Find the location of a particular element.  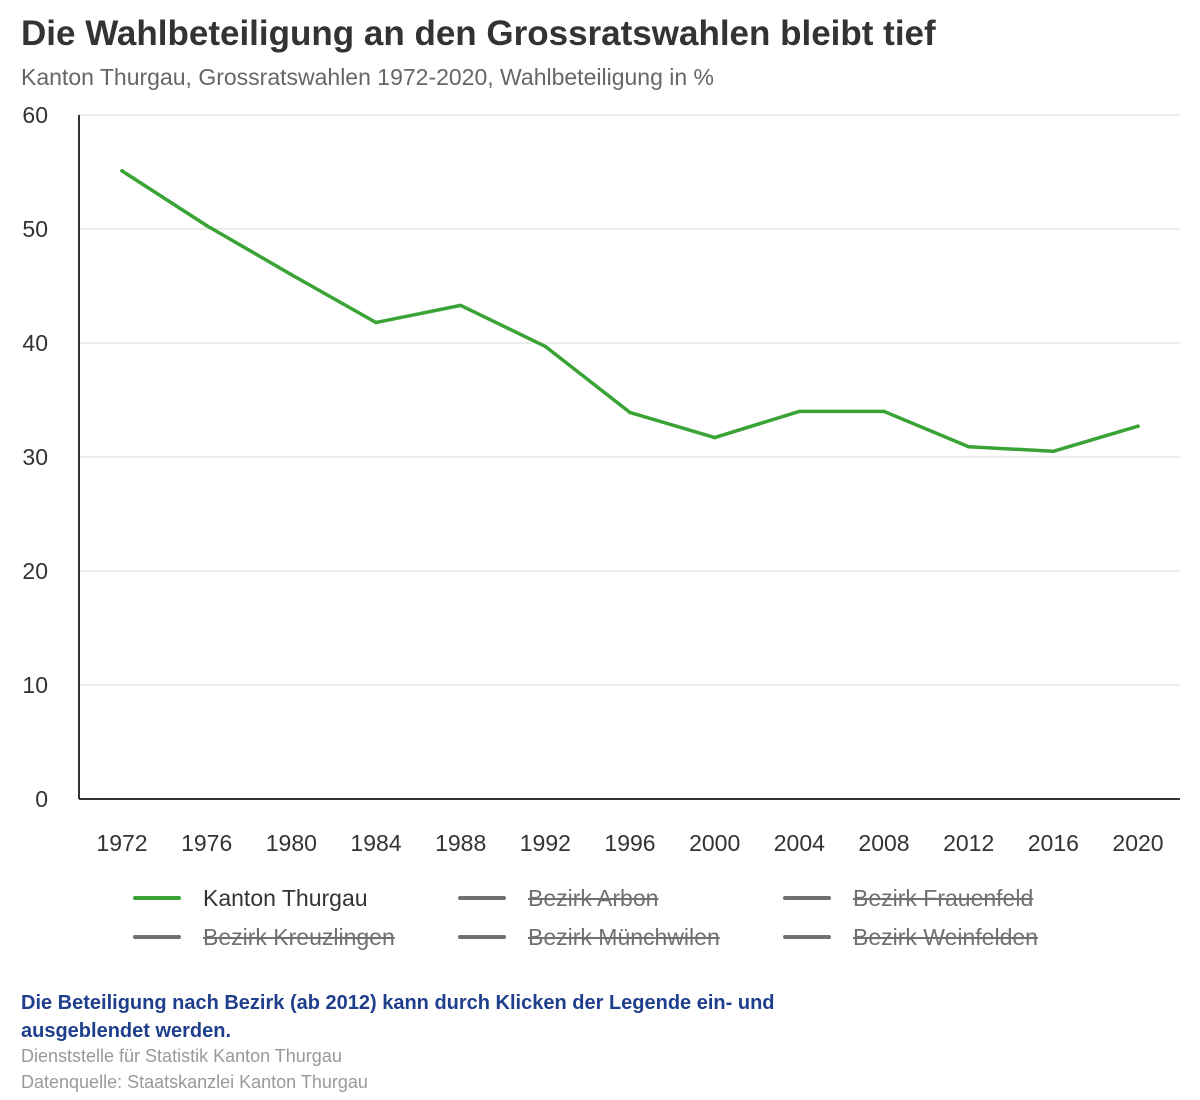

y-tick-label: 60 is located at coordinates (35, 115).